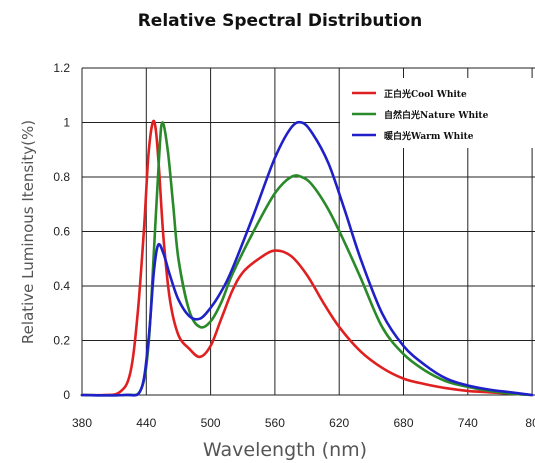 The width and height of the screenshot is (535, 463). Describe the element at coordinates (280, 21) in the screenshot. I see `chart-title: Relative Spectral Distribution` at that location.